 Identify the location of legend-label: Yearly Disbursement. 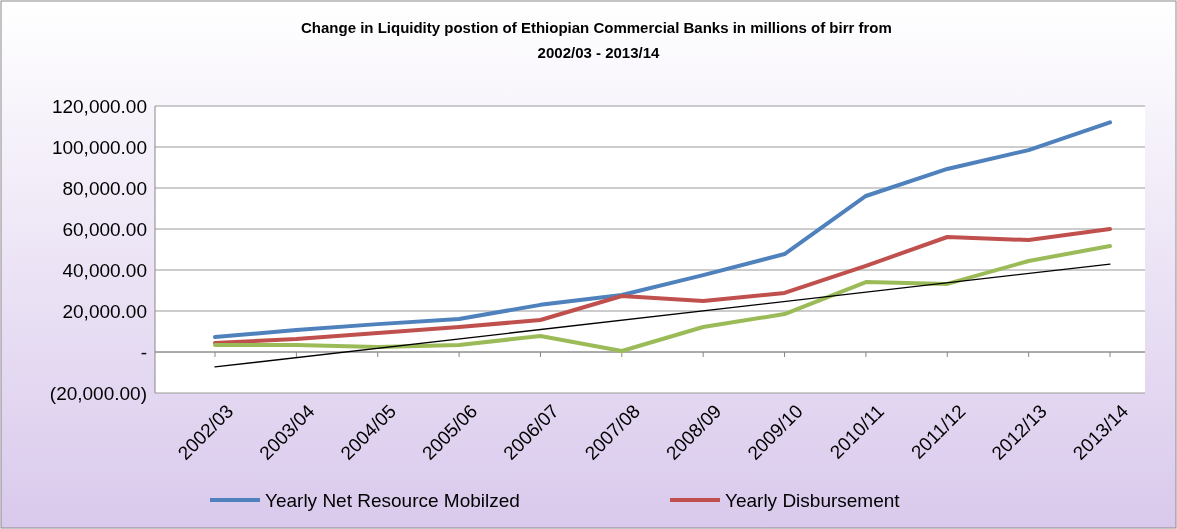
(813, 500).